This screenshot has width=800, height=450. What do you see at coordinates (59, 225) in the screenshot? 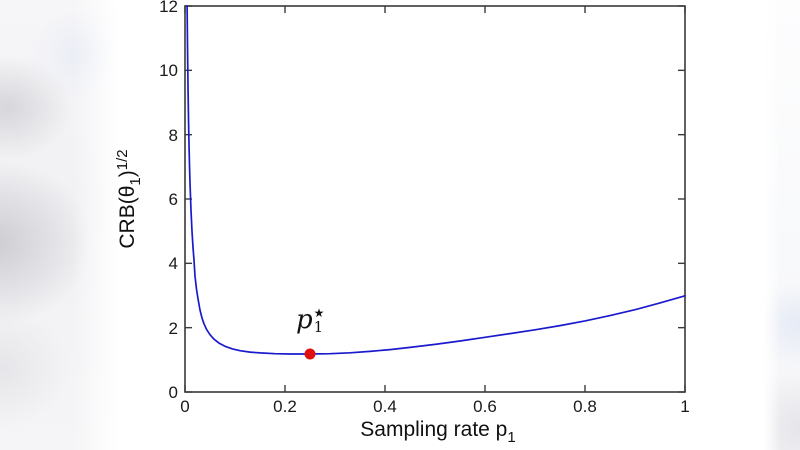
I see `background-blur-left` at bounding box center [59, 225].